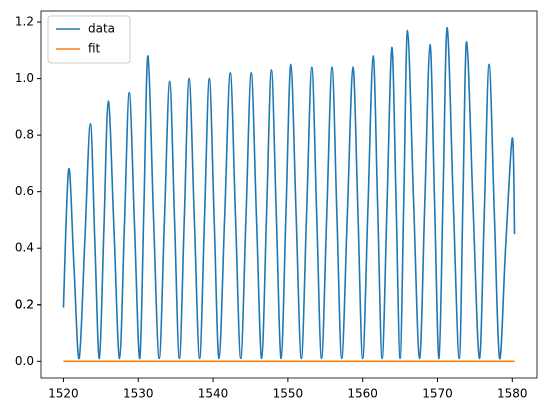  I want to click on legend: data fit, so click(89, 39).